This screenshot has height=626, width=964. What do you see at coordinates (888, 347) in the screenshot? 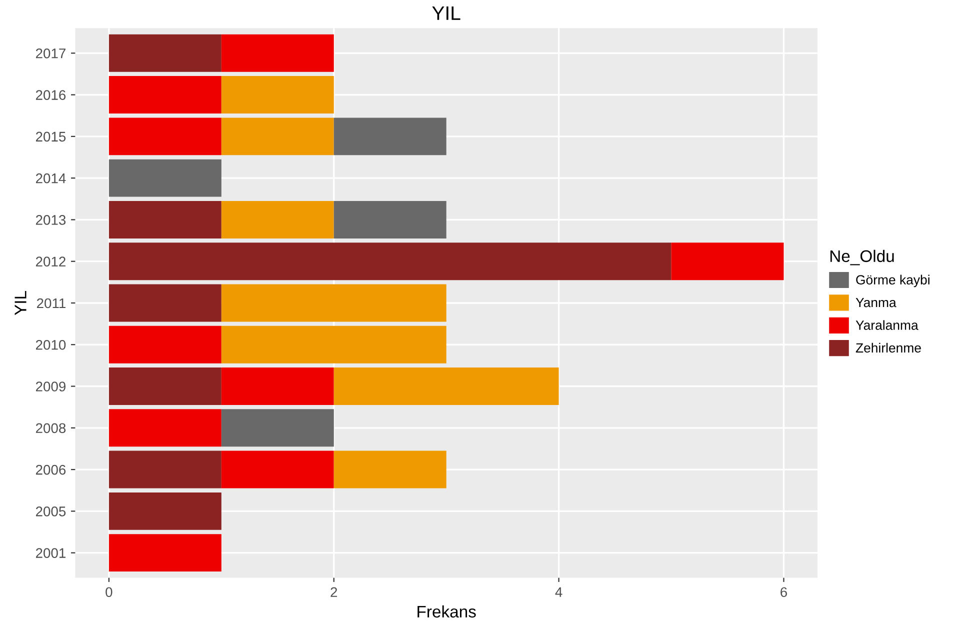
I see `legend-label: Zehirlenme` at bounding box center [888, 347].